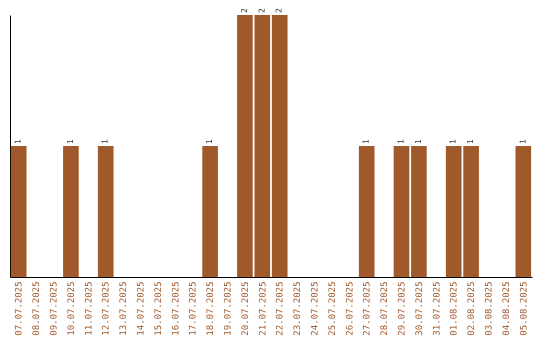 Image resolution: width=540 pixels, height=340 pixels. What do you see at coordinates (159, 309) in the screenshot?
I see `x-tick-label: 15.07.2025` at bounding box center [159, 309].